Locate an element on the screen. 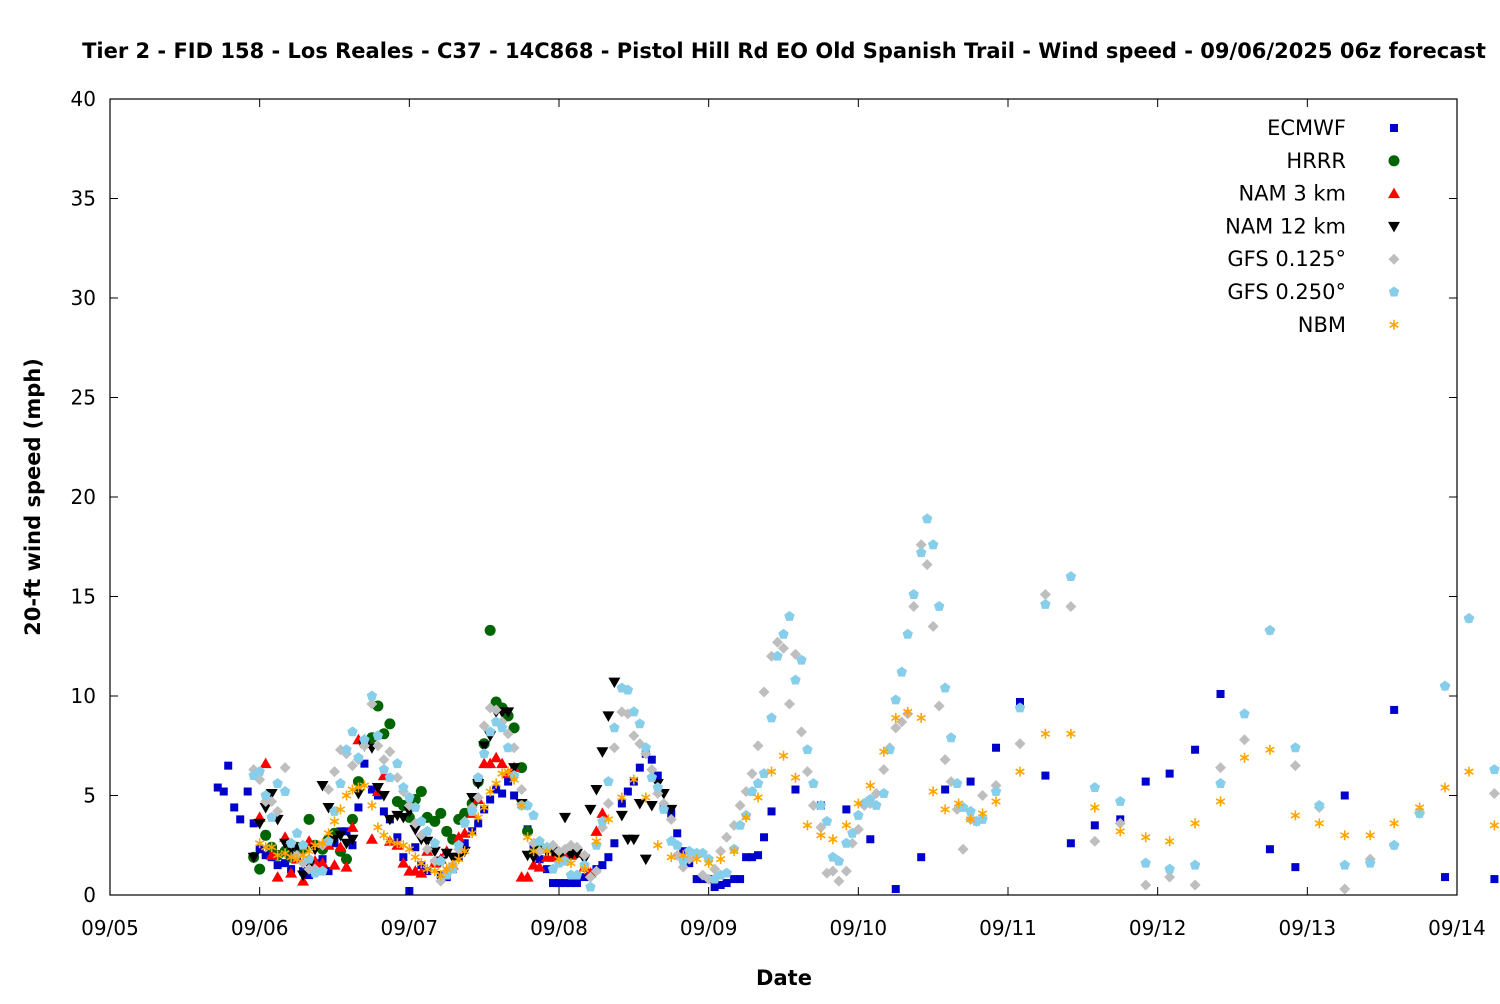 The image size is (1500, 1004). legend-marker-hrrr is located at coordinates (1394, 161).